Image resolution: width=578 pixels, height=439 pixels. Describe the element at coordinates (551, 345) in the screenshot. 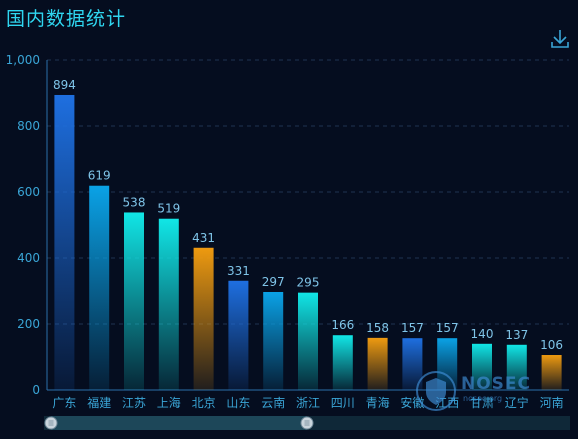

I see `bar-value-label: 106` at that location.